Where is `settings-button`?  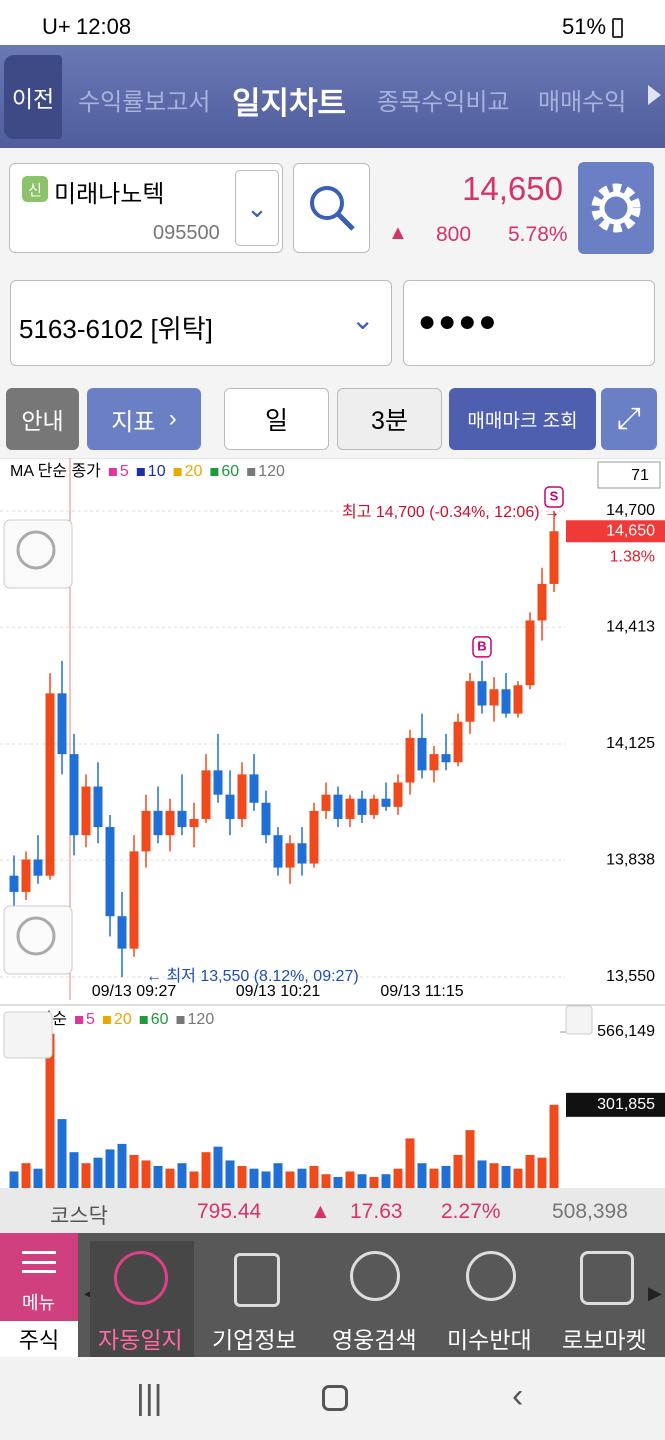 settings-button is located at coordinates (616, 208).